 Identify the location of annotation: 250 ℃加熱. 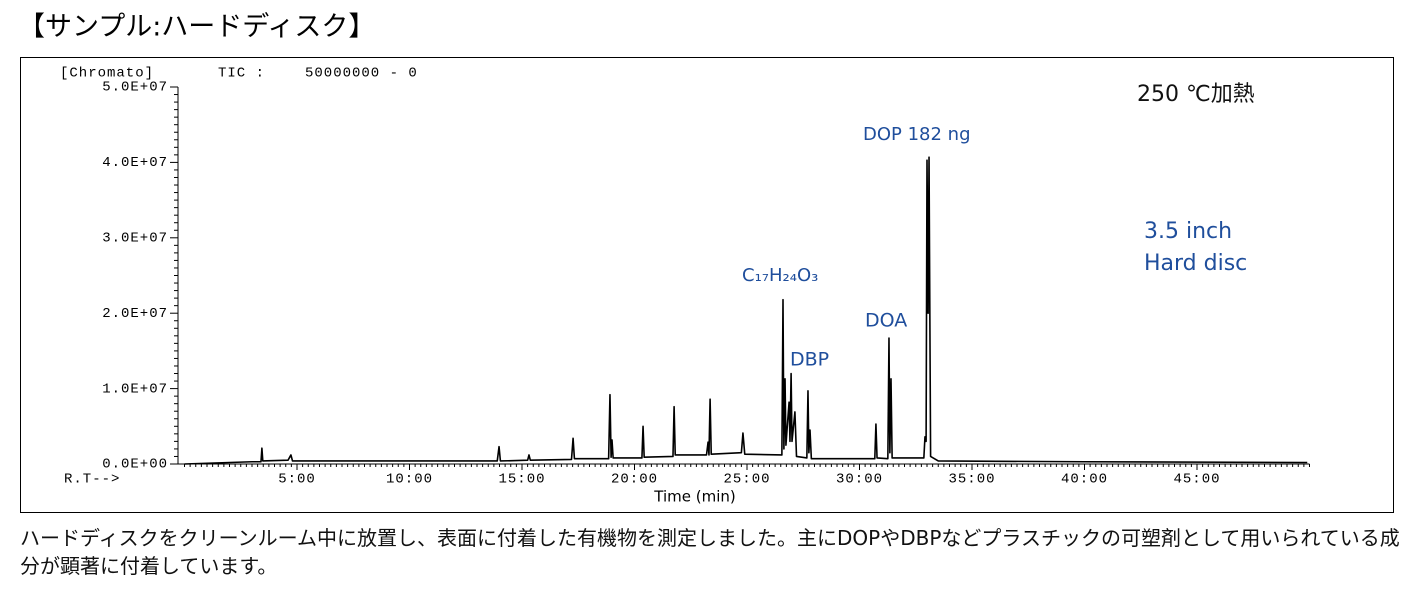
(1196, 94).